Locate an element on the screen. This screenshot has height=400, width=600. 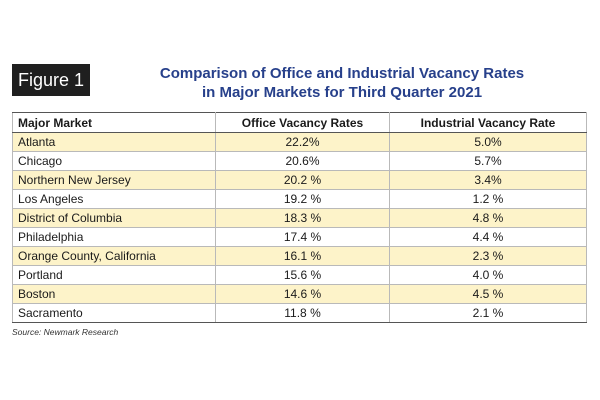
cell-industrial-rate: 4.5 % is located at coordinates (488, 294).